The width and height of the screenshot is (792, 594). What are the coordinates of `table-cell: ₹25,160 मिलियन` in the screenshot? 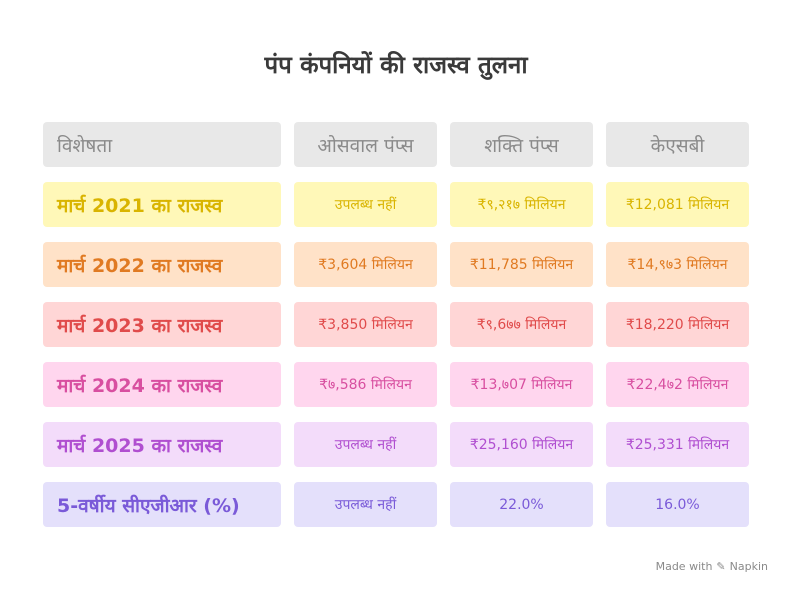 It's located at (521, 444).